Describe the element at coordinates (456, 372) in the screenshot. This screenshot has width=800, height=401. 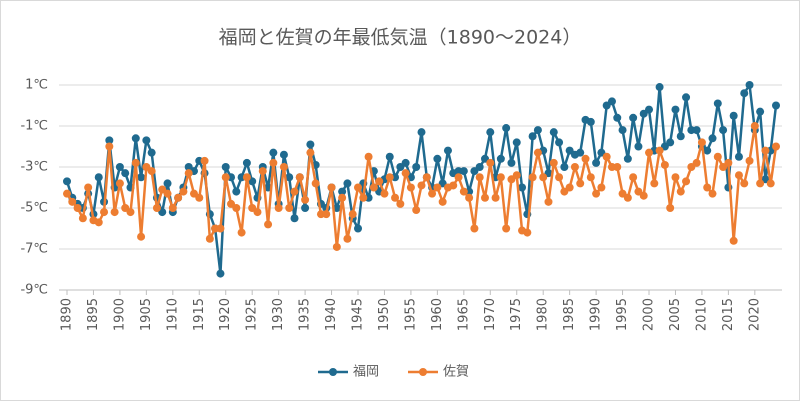
I see `legend-label: 佐賀` at that location.